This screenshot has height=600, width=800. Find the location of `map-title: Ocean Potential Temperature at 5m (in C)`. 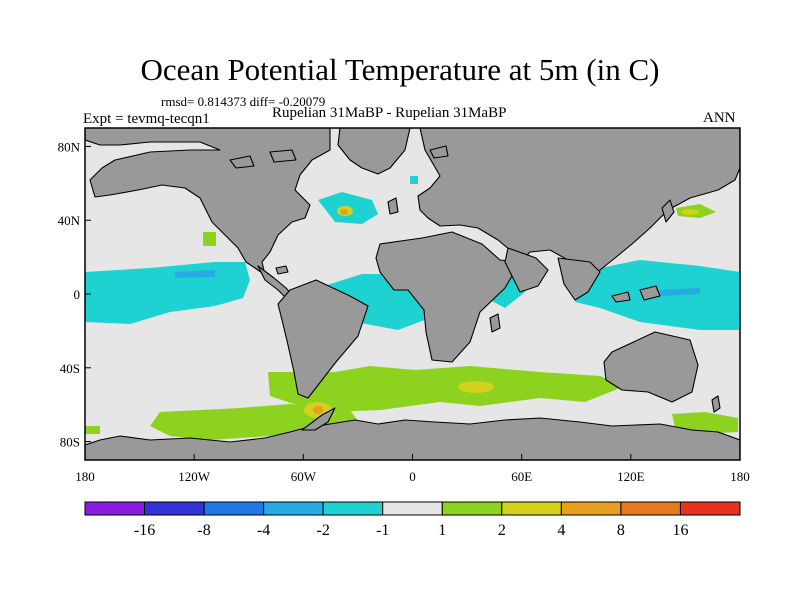

map-title: Ocean Potential Temperature at 5m (in C) is located at coordinates (400, 69).